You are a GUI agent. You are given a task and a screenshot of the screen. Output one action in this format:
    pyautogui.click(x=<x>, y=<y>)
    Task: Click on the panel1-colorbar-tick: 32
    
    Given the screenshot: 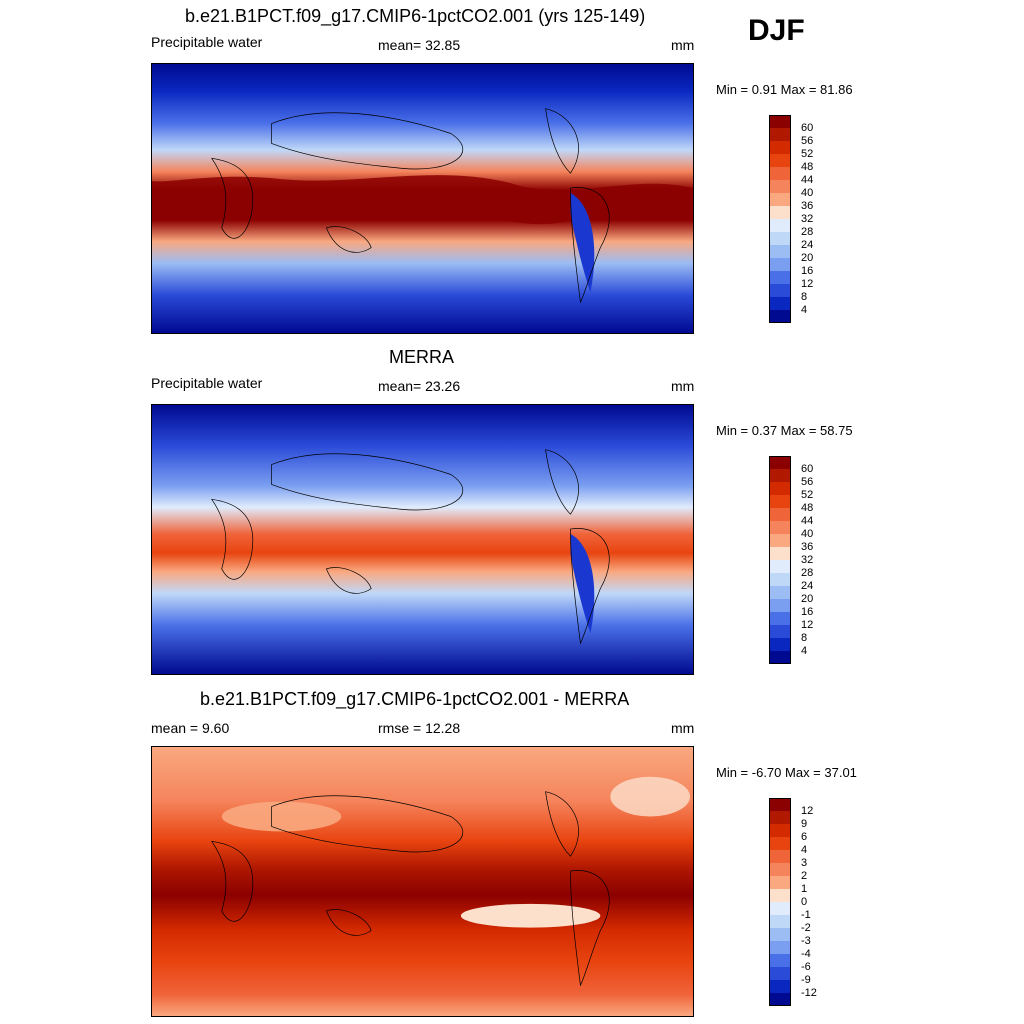 What is the action you would take?
    pyautogui.click(x=807, y=219)
    